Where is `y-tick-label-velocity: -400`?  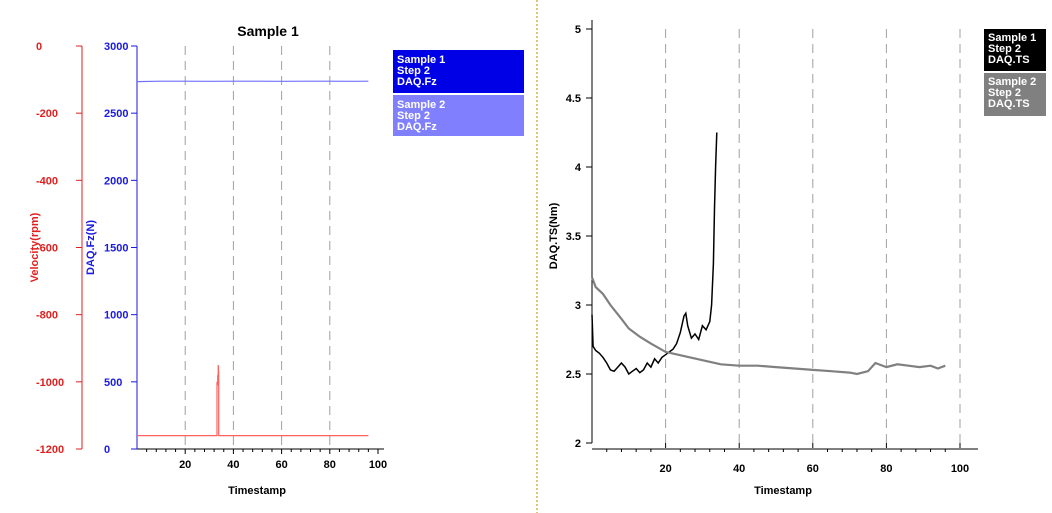
y-tick-label-velocity: -400 is located at coordinates (47, 181).